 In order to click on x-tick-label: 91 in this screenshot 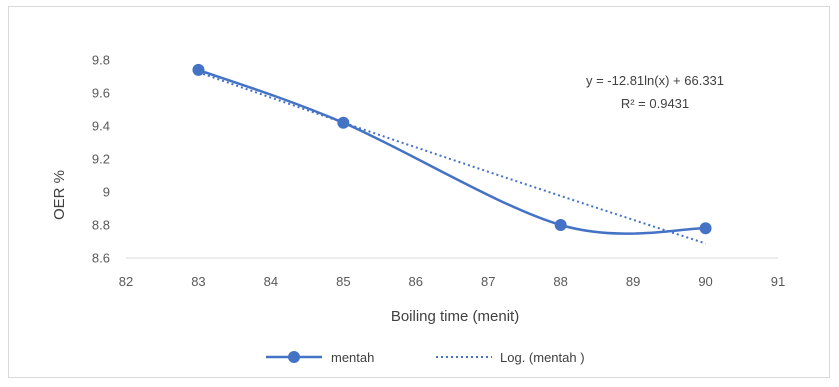, I will do `click(778, 281)`.